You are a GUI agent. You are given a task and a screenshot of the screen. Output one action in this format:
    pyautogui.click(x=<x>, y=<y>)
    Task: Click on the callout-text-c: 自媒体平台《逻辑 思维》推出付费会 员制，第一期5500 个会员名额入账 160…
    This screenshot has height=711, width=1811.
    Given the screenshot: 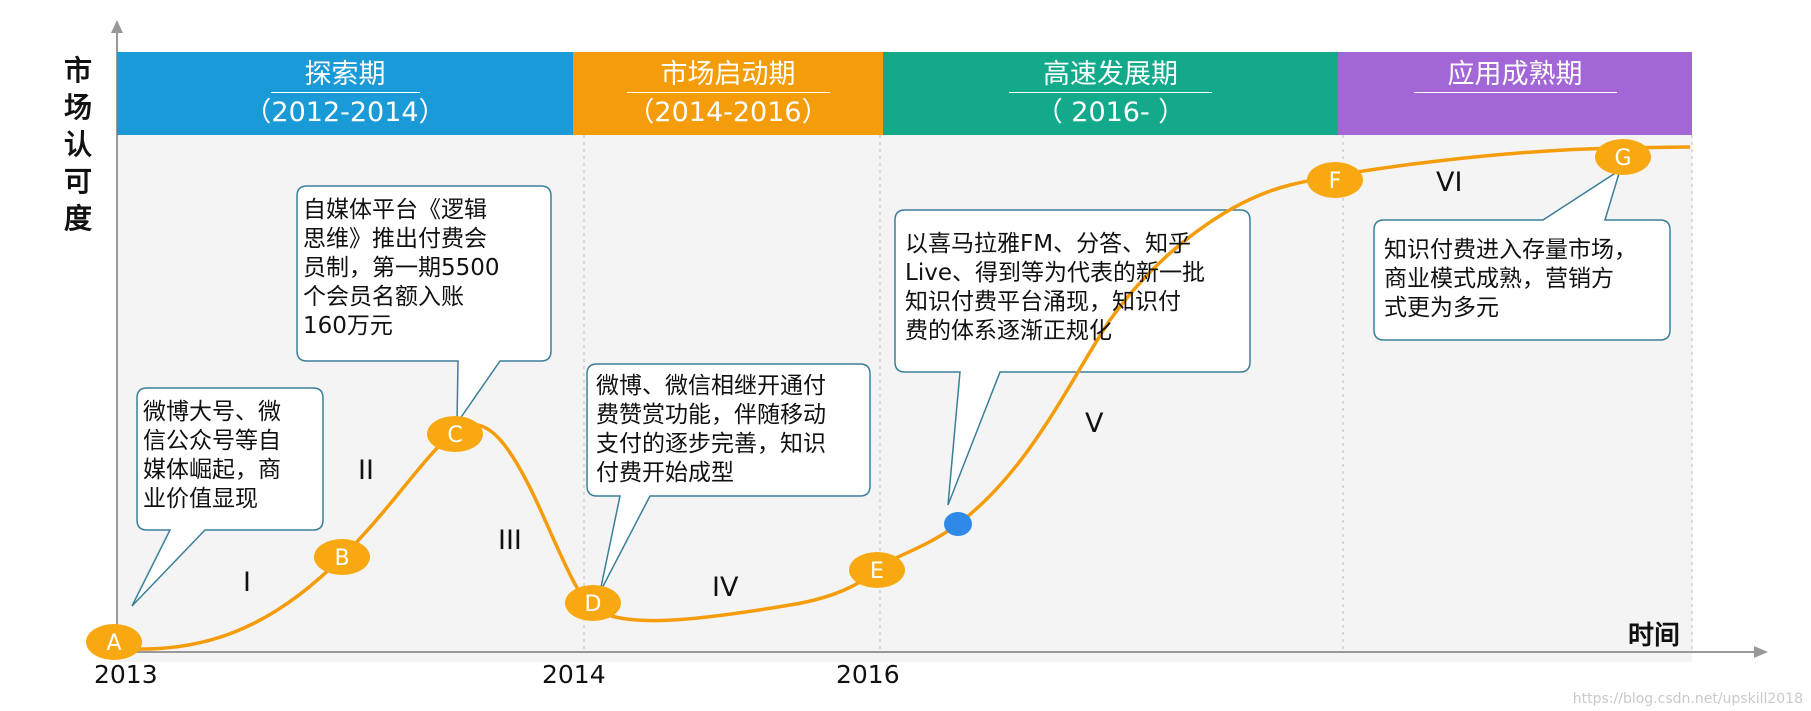 What is the action you would take?
    pyautogui.click(x=401, y=268)
    